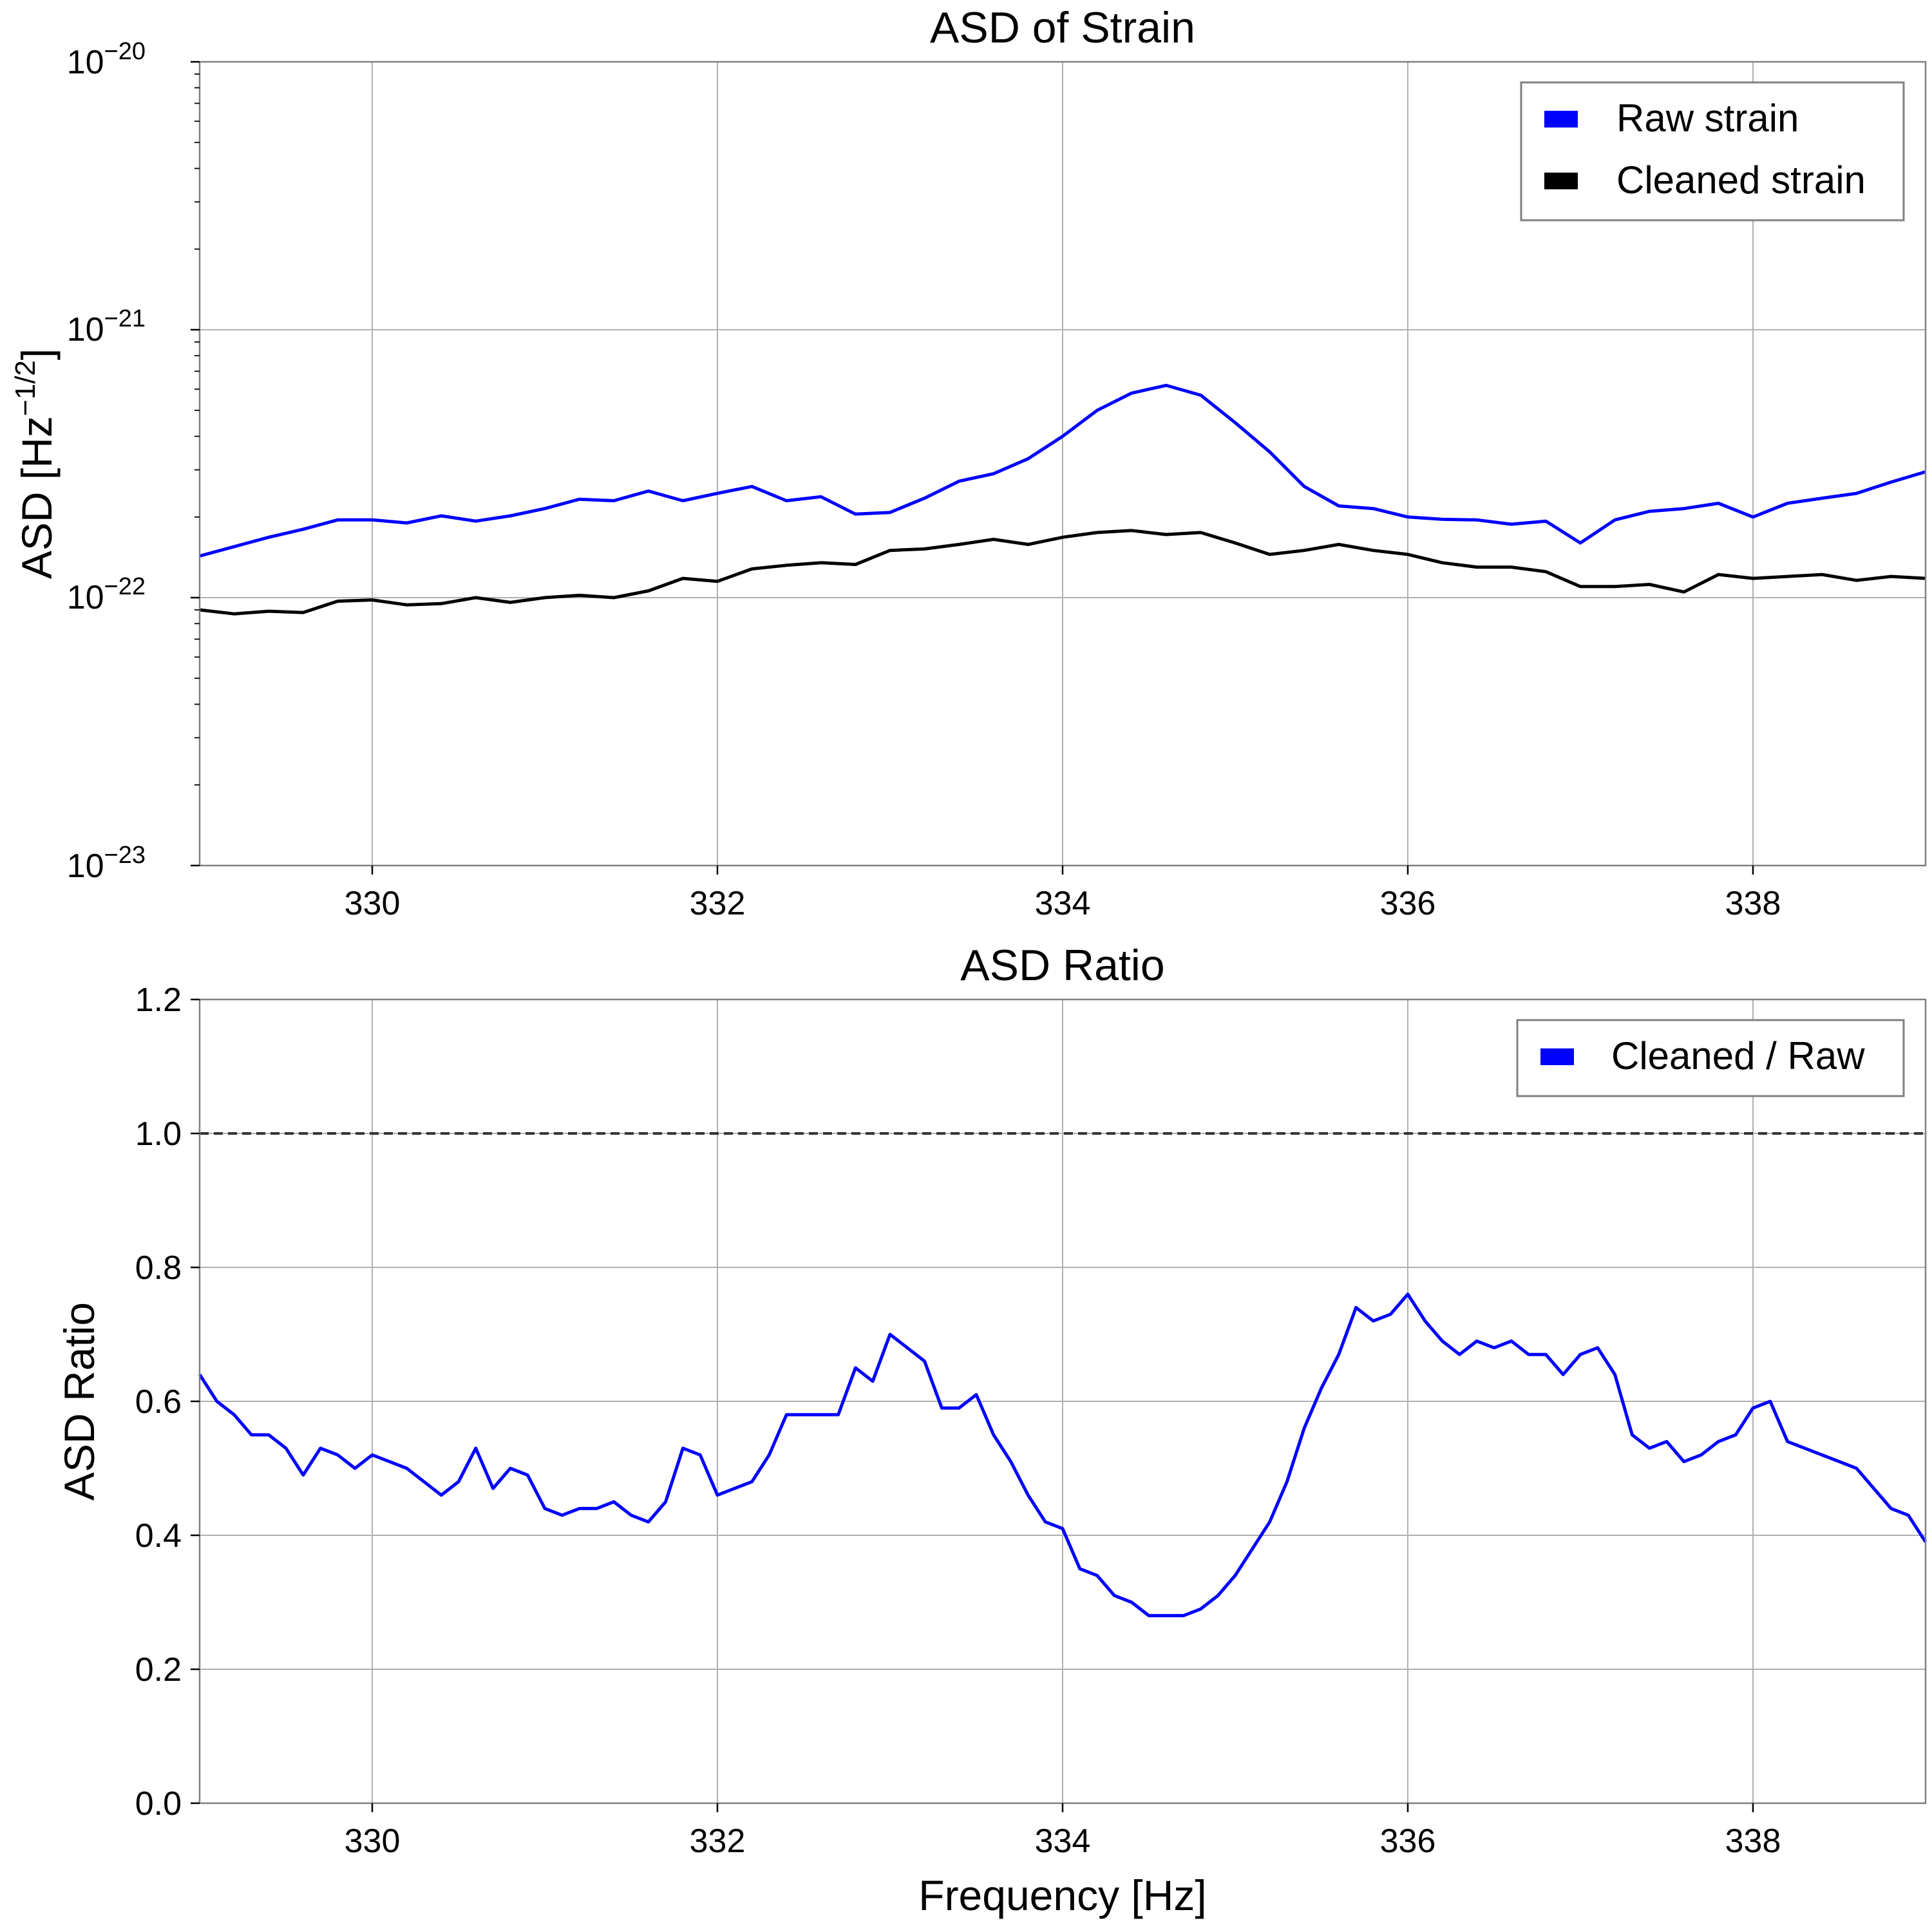 The height and width of the screenshot is (1932, 1932). What do you see at coordinates (159, 1402) in the screenshot?
I see `bottom-y-tick-label: 0.6` at bounding box center [159, 1402].